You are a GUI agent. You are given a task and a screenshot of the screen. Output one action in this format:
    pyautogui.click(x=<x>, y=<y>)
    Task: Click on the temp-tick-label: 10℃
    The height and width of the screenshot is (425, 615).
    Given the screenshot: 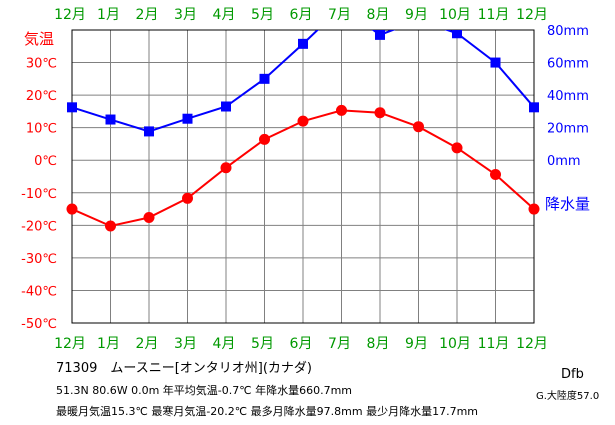 What is the action you would take?
    pyautogui.click(x=41, y=129)
    